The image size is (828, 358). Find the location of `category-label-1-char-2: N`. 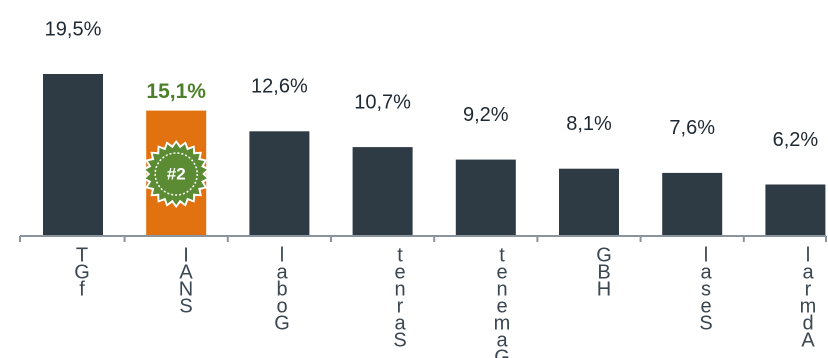

category-label-1-char-2: N is located at coordinates (186, 289).